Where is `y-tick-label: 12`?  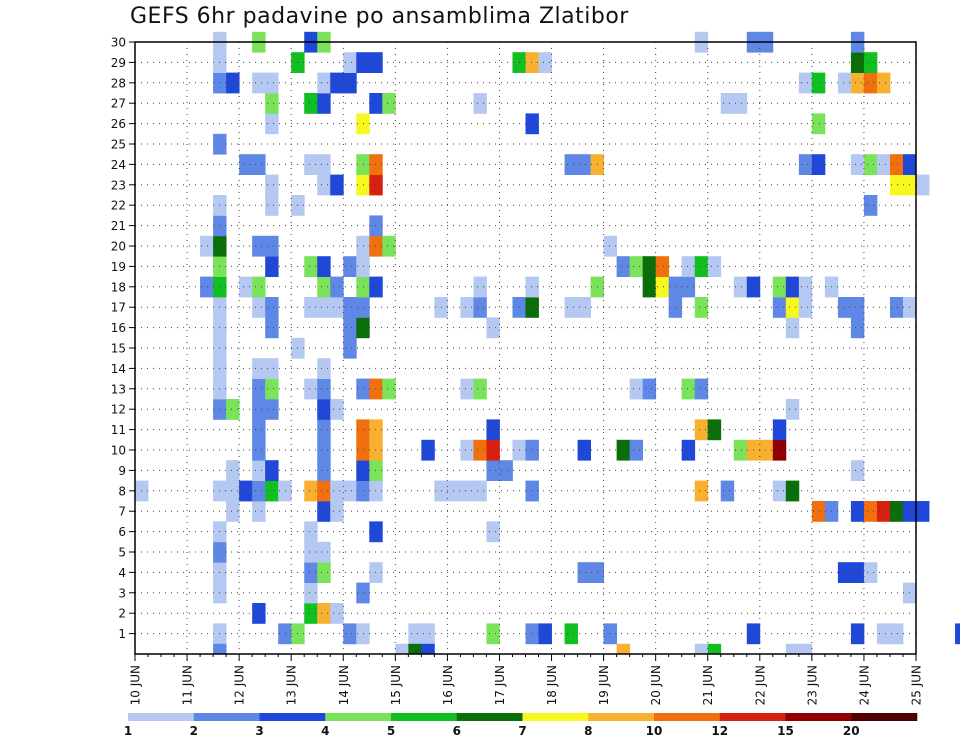
y-tick-label: 12 is located at coordinates (118, 410).